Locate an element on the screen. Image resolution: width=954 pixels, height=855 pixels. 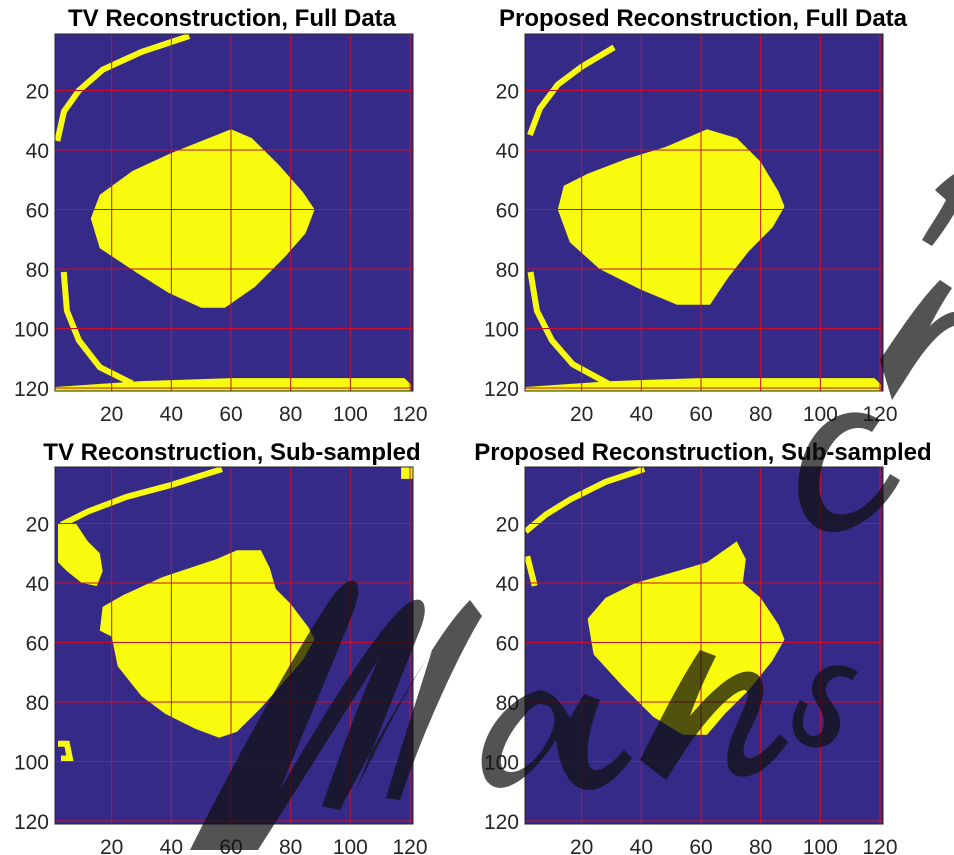
panel-title: Proposed Reconstruction, Full Data is located at coordinates (703, 18).